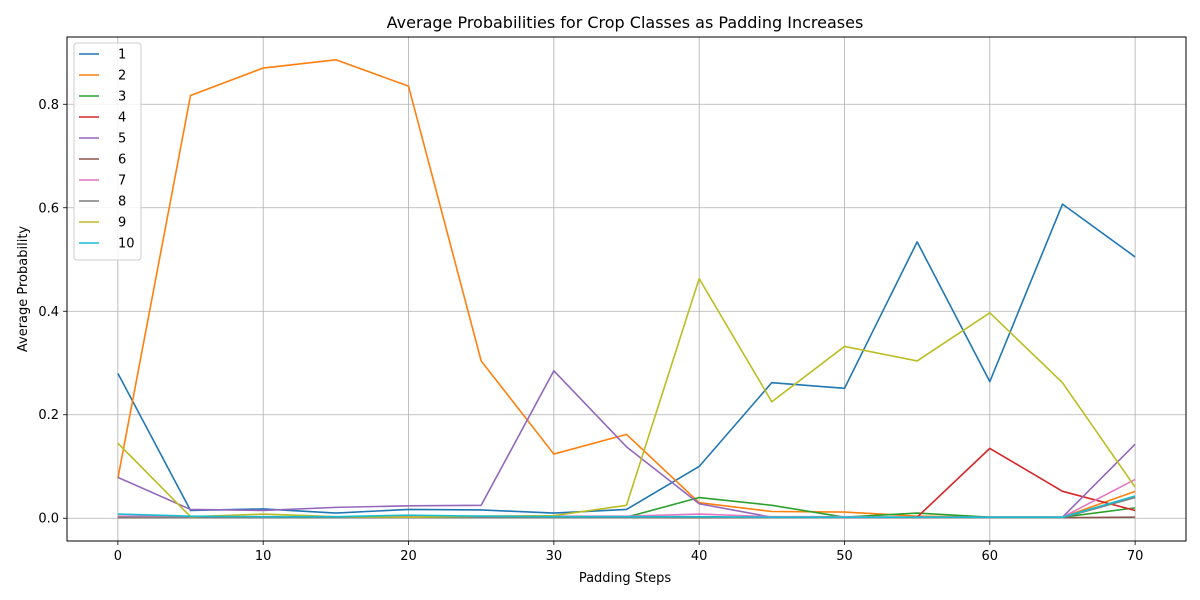 The image size is (1200, 600). Describe the element at coordinates (122, 223) in the screenshot. I see `legend-label: 9` at that location.